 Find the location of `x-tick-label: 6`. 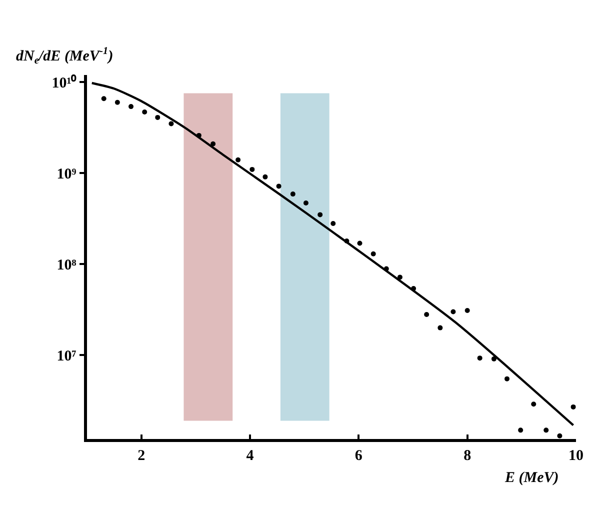

x-tick-label: 6 is located at coordinates (358, 456).